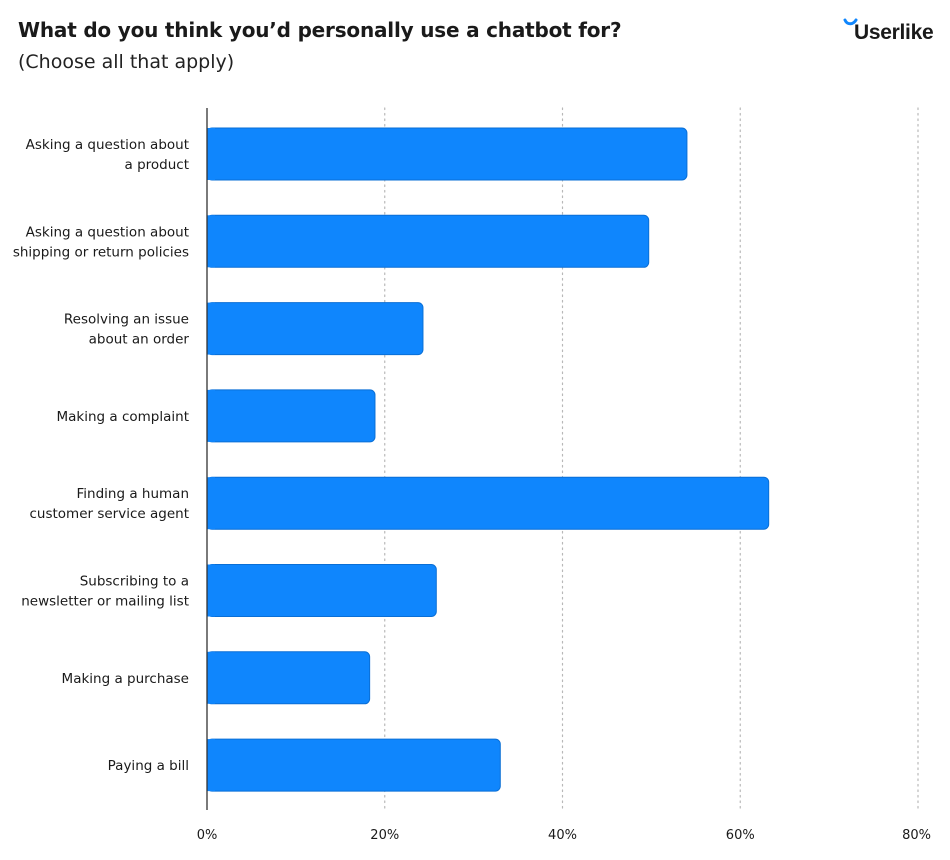 This screenshot has height=860, width=950. What do you see at coordinates (916, 835) in the screenshot?
I see `x-tick-label: 80%` at bounding box center [916, 835].